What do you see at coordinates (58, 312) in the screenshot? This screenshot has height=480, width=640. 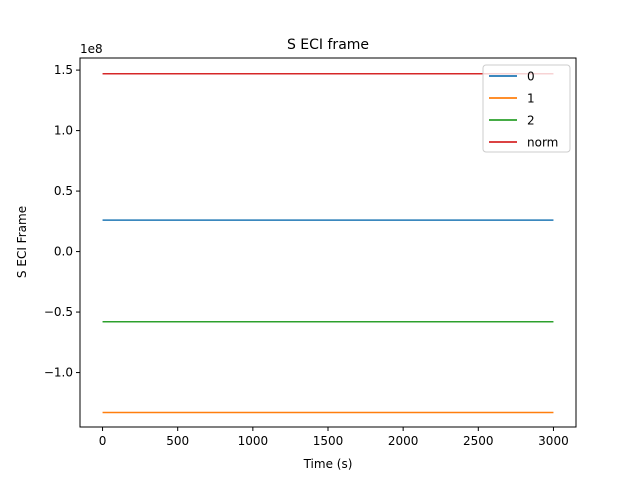 I see `y-tick-label: −0.5` at bounding box center [58, 312].